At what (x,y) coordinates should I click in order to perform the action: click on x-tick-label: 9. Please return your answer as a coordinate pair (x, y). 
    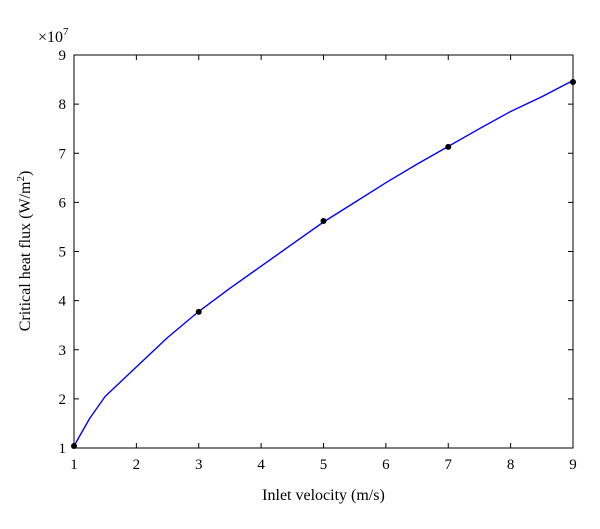
    Looking at the image, I should click on (573, 465).